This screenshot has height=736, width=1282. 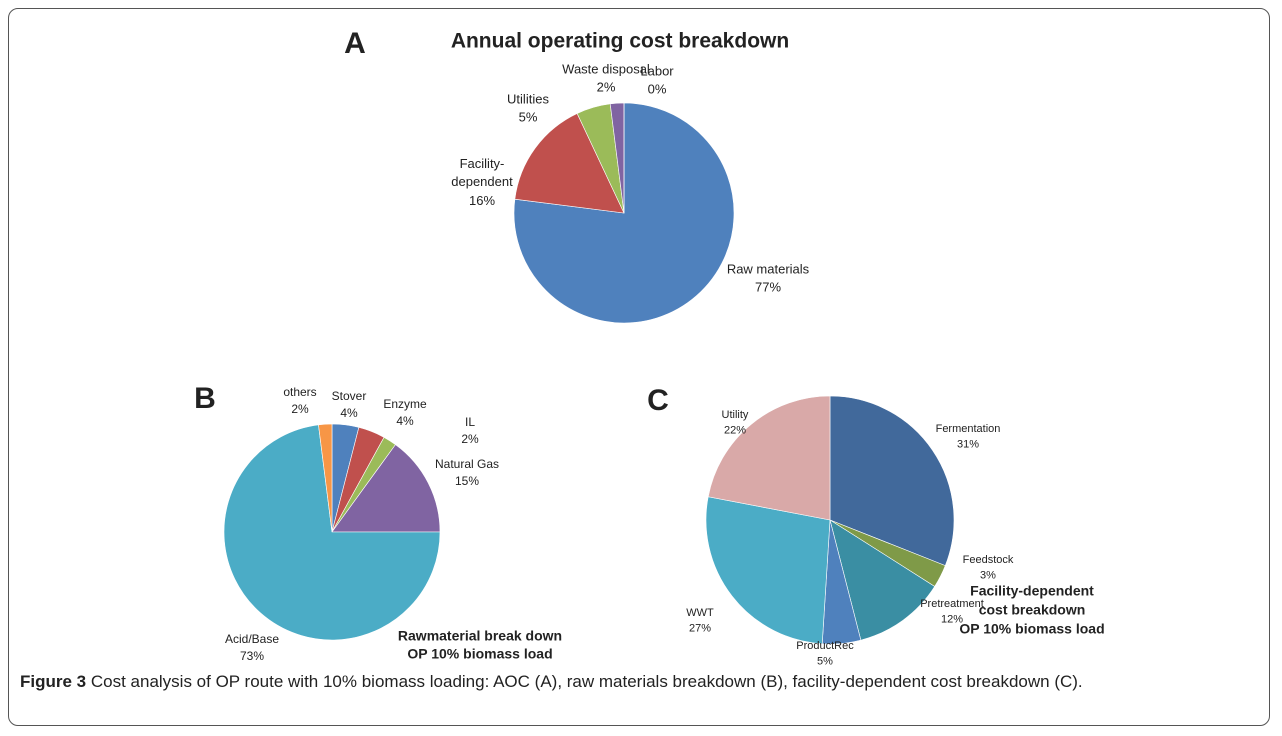 I want to click on caption-label: Figure 3, so click(x=53, y=681).